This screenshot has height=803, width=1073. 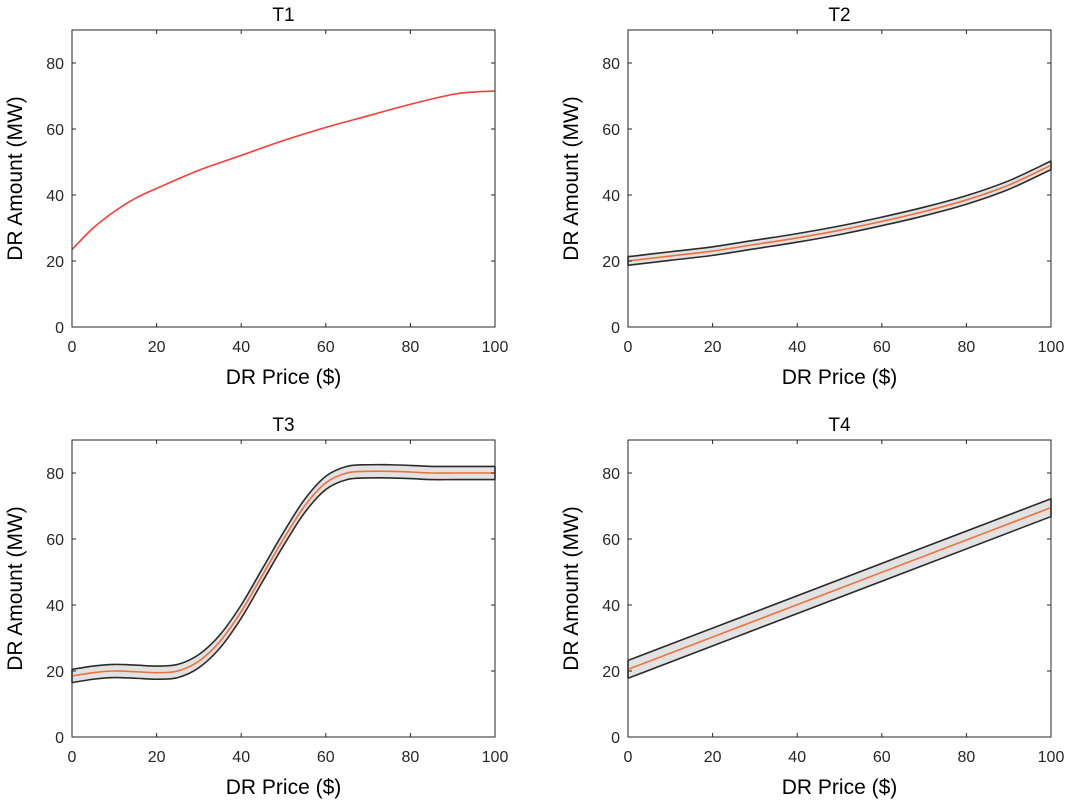 I want to click on uncertainty-band, so click(x=839, y=213).